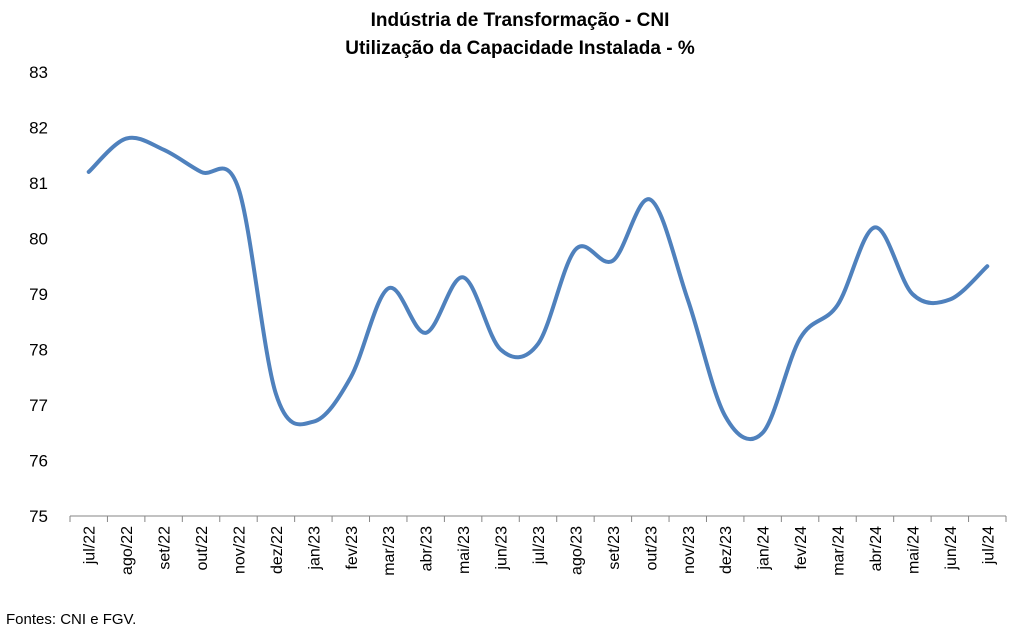 This screenshot has width=1013, height=632. I want to click on y-axis: 75 76 77 78 79 80 81 82 83, so click(38, 294).